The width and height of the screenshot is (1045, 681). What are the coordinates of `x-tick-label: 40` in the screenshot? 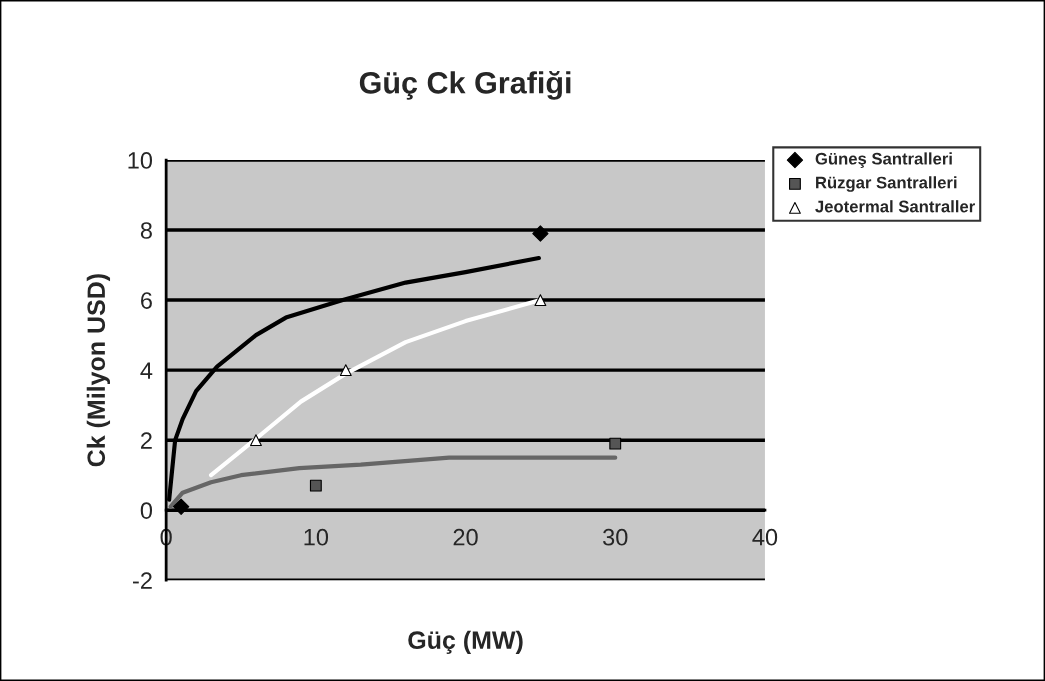 It's located at (765, 537).